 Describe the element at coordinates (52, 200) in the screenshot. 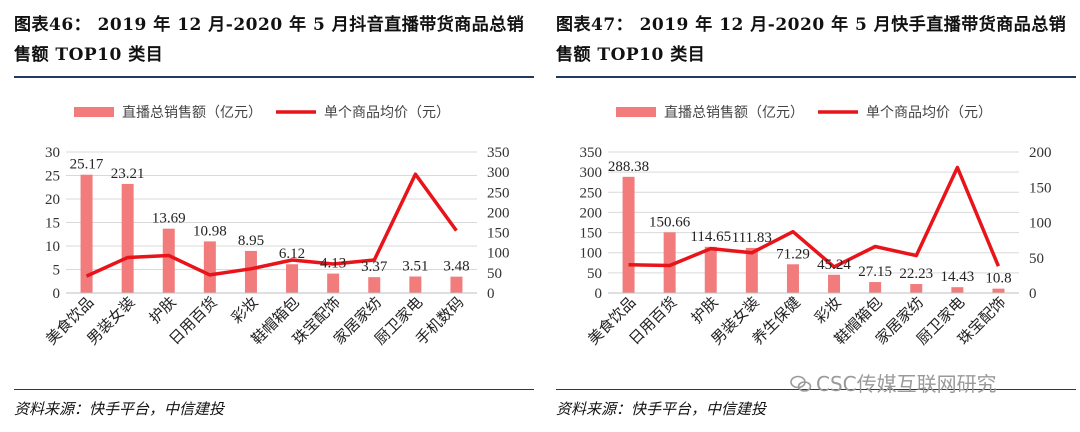

I see `y-left-tick-label: 20` at that location.